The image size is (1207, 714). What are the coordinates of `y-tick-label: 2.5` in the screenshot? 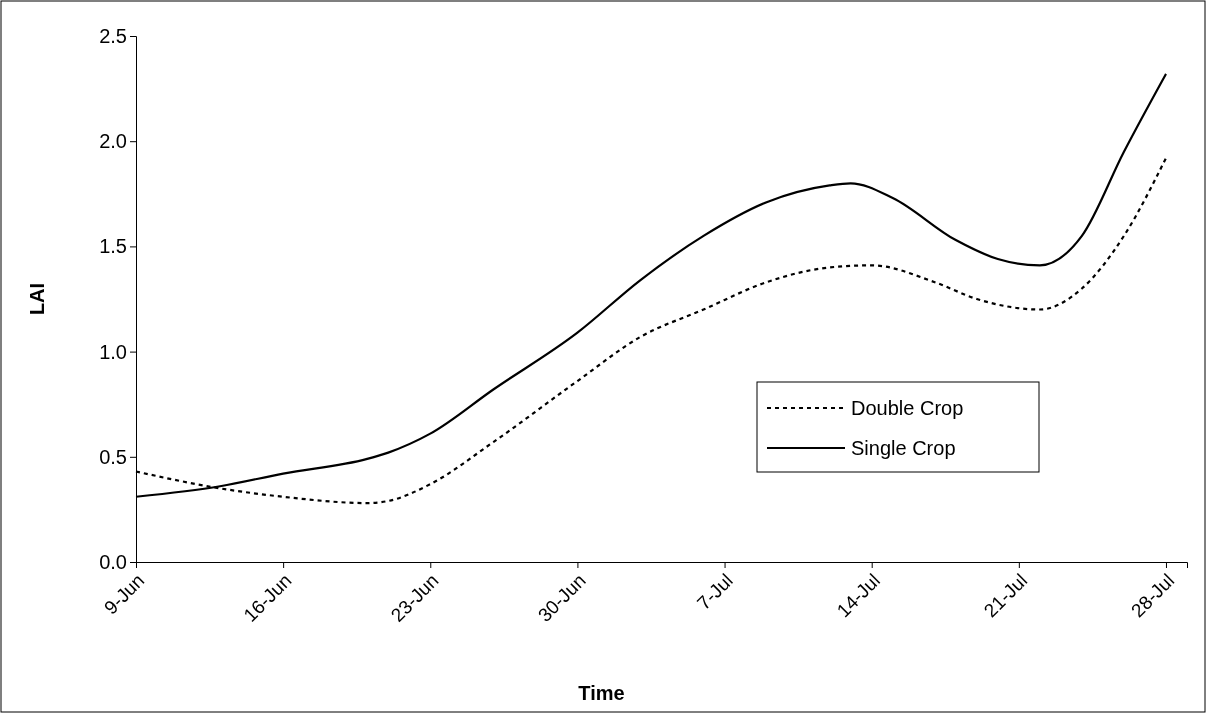 It's located at (113, 35).